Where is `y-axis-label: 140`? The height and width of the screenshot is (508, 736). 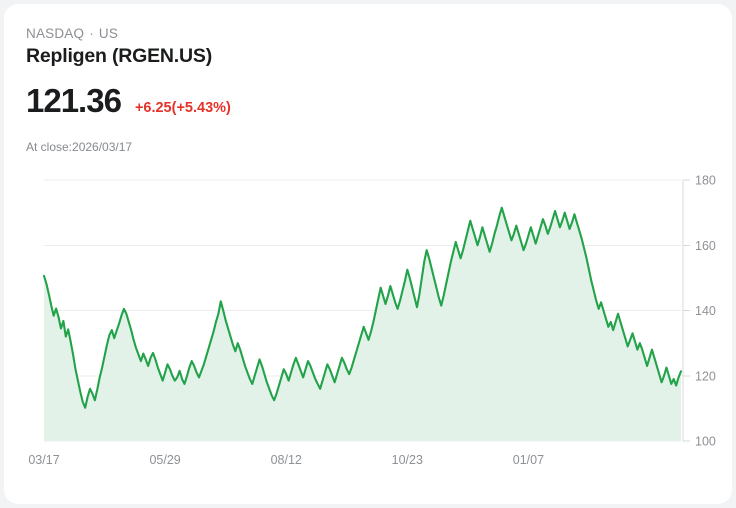
y-axis-label: 140 is located at coordinates (705, 311).